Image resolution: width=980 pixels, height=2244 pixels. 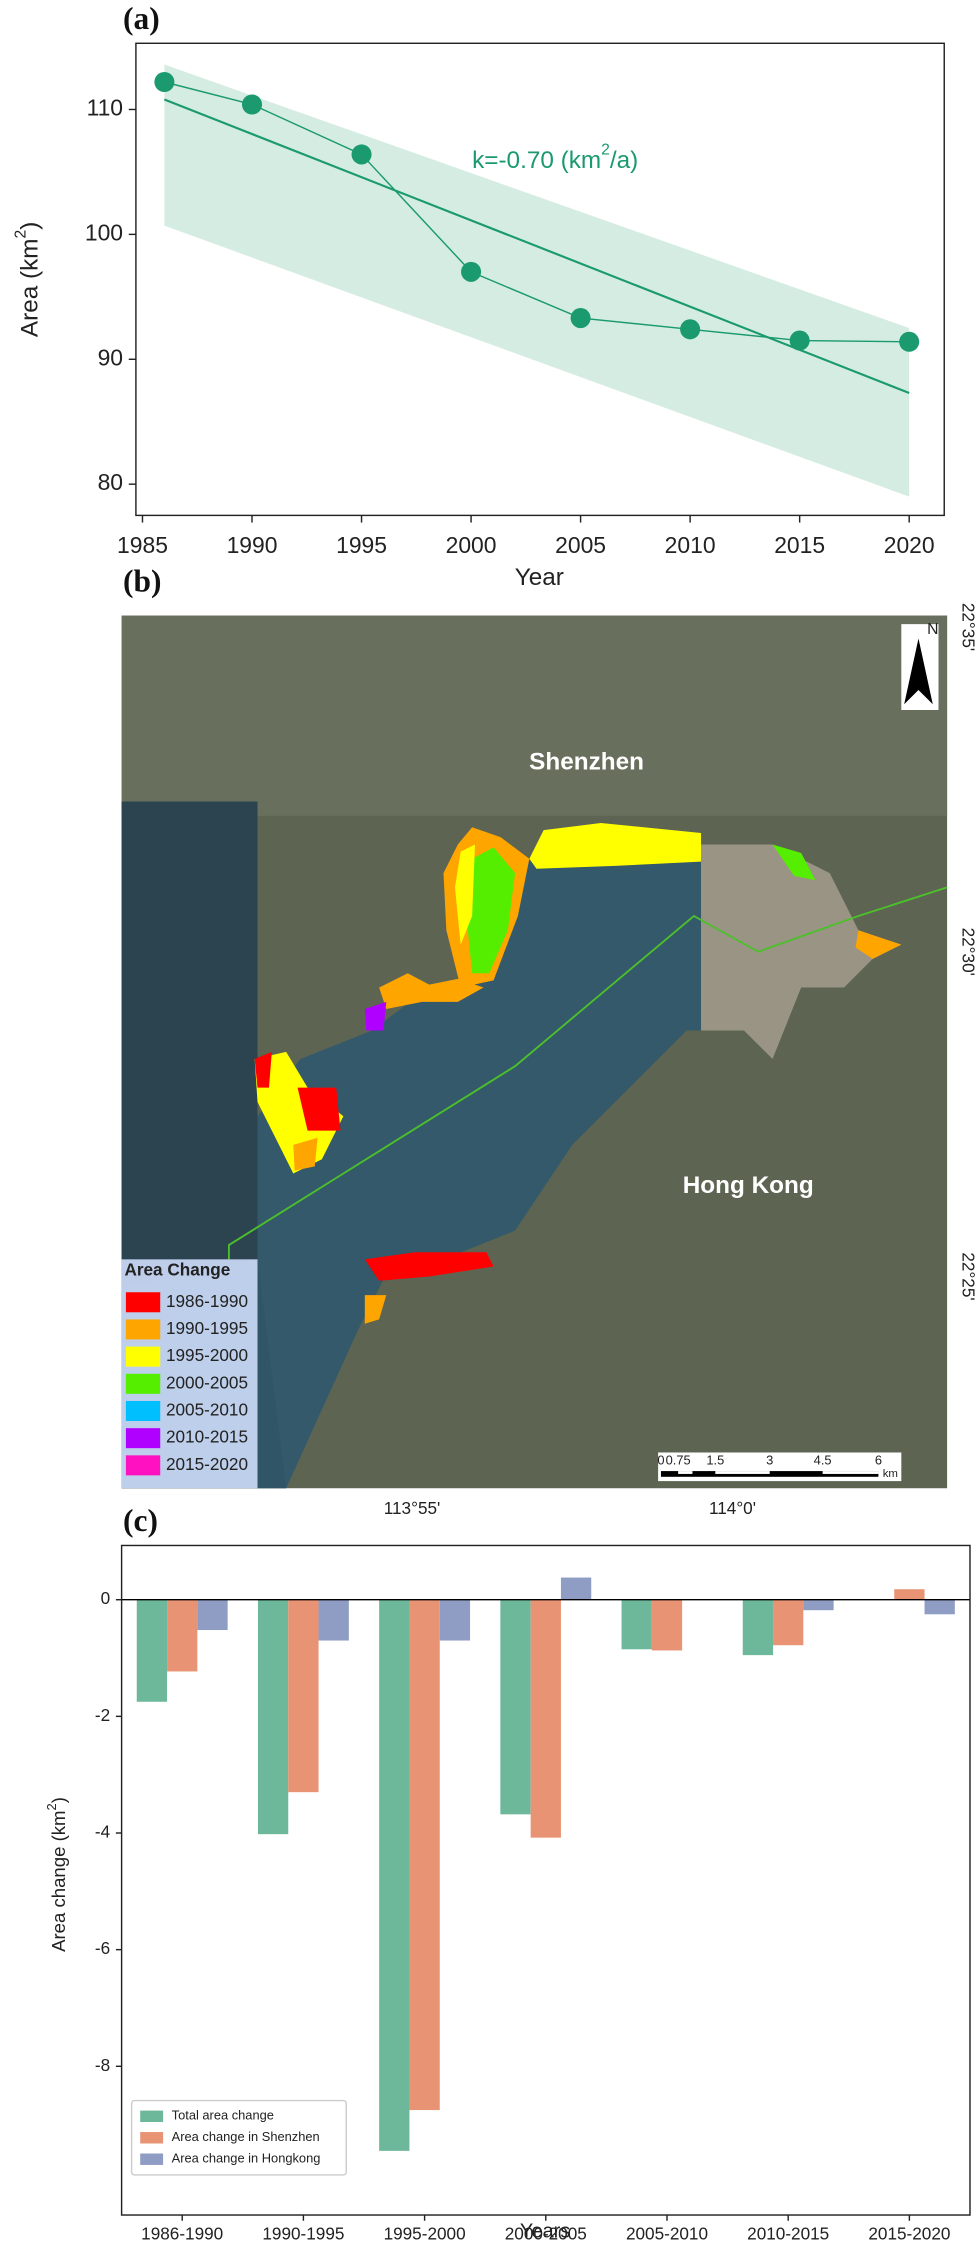 I want to click on y-axis-label-part: Area (km, so click(x=30, y=287).